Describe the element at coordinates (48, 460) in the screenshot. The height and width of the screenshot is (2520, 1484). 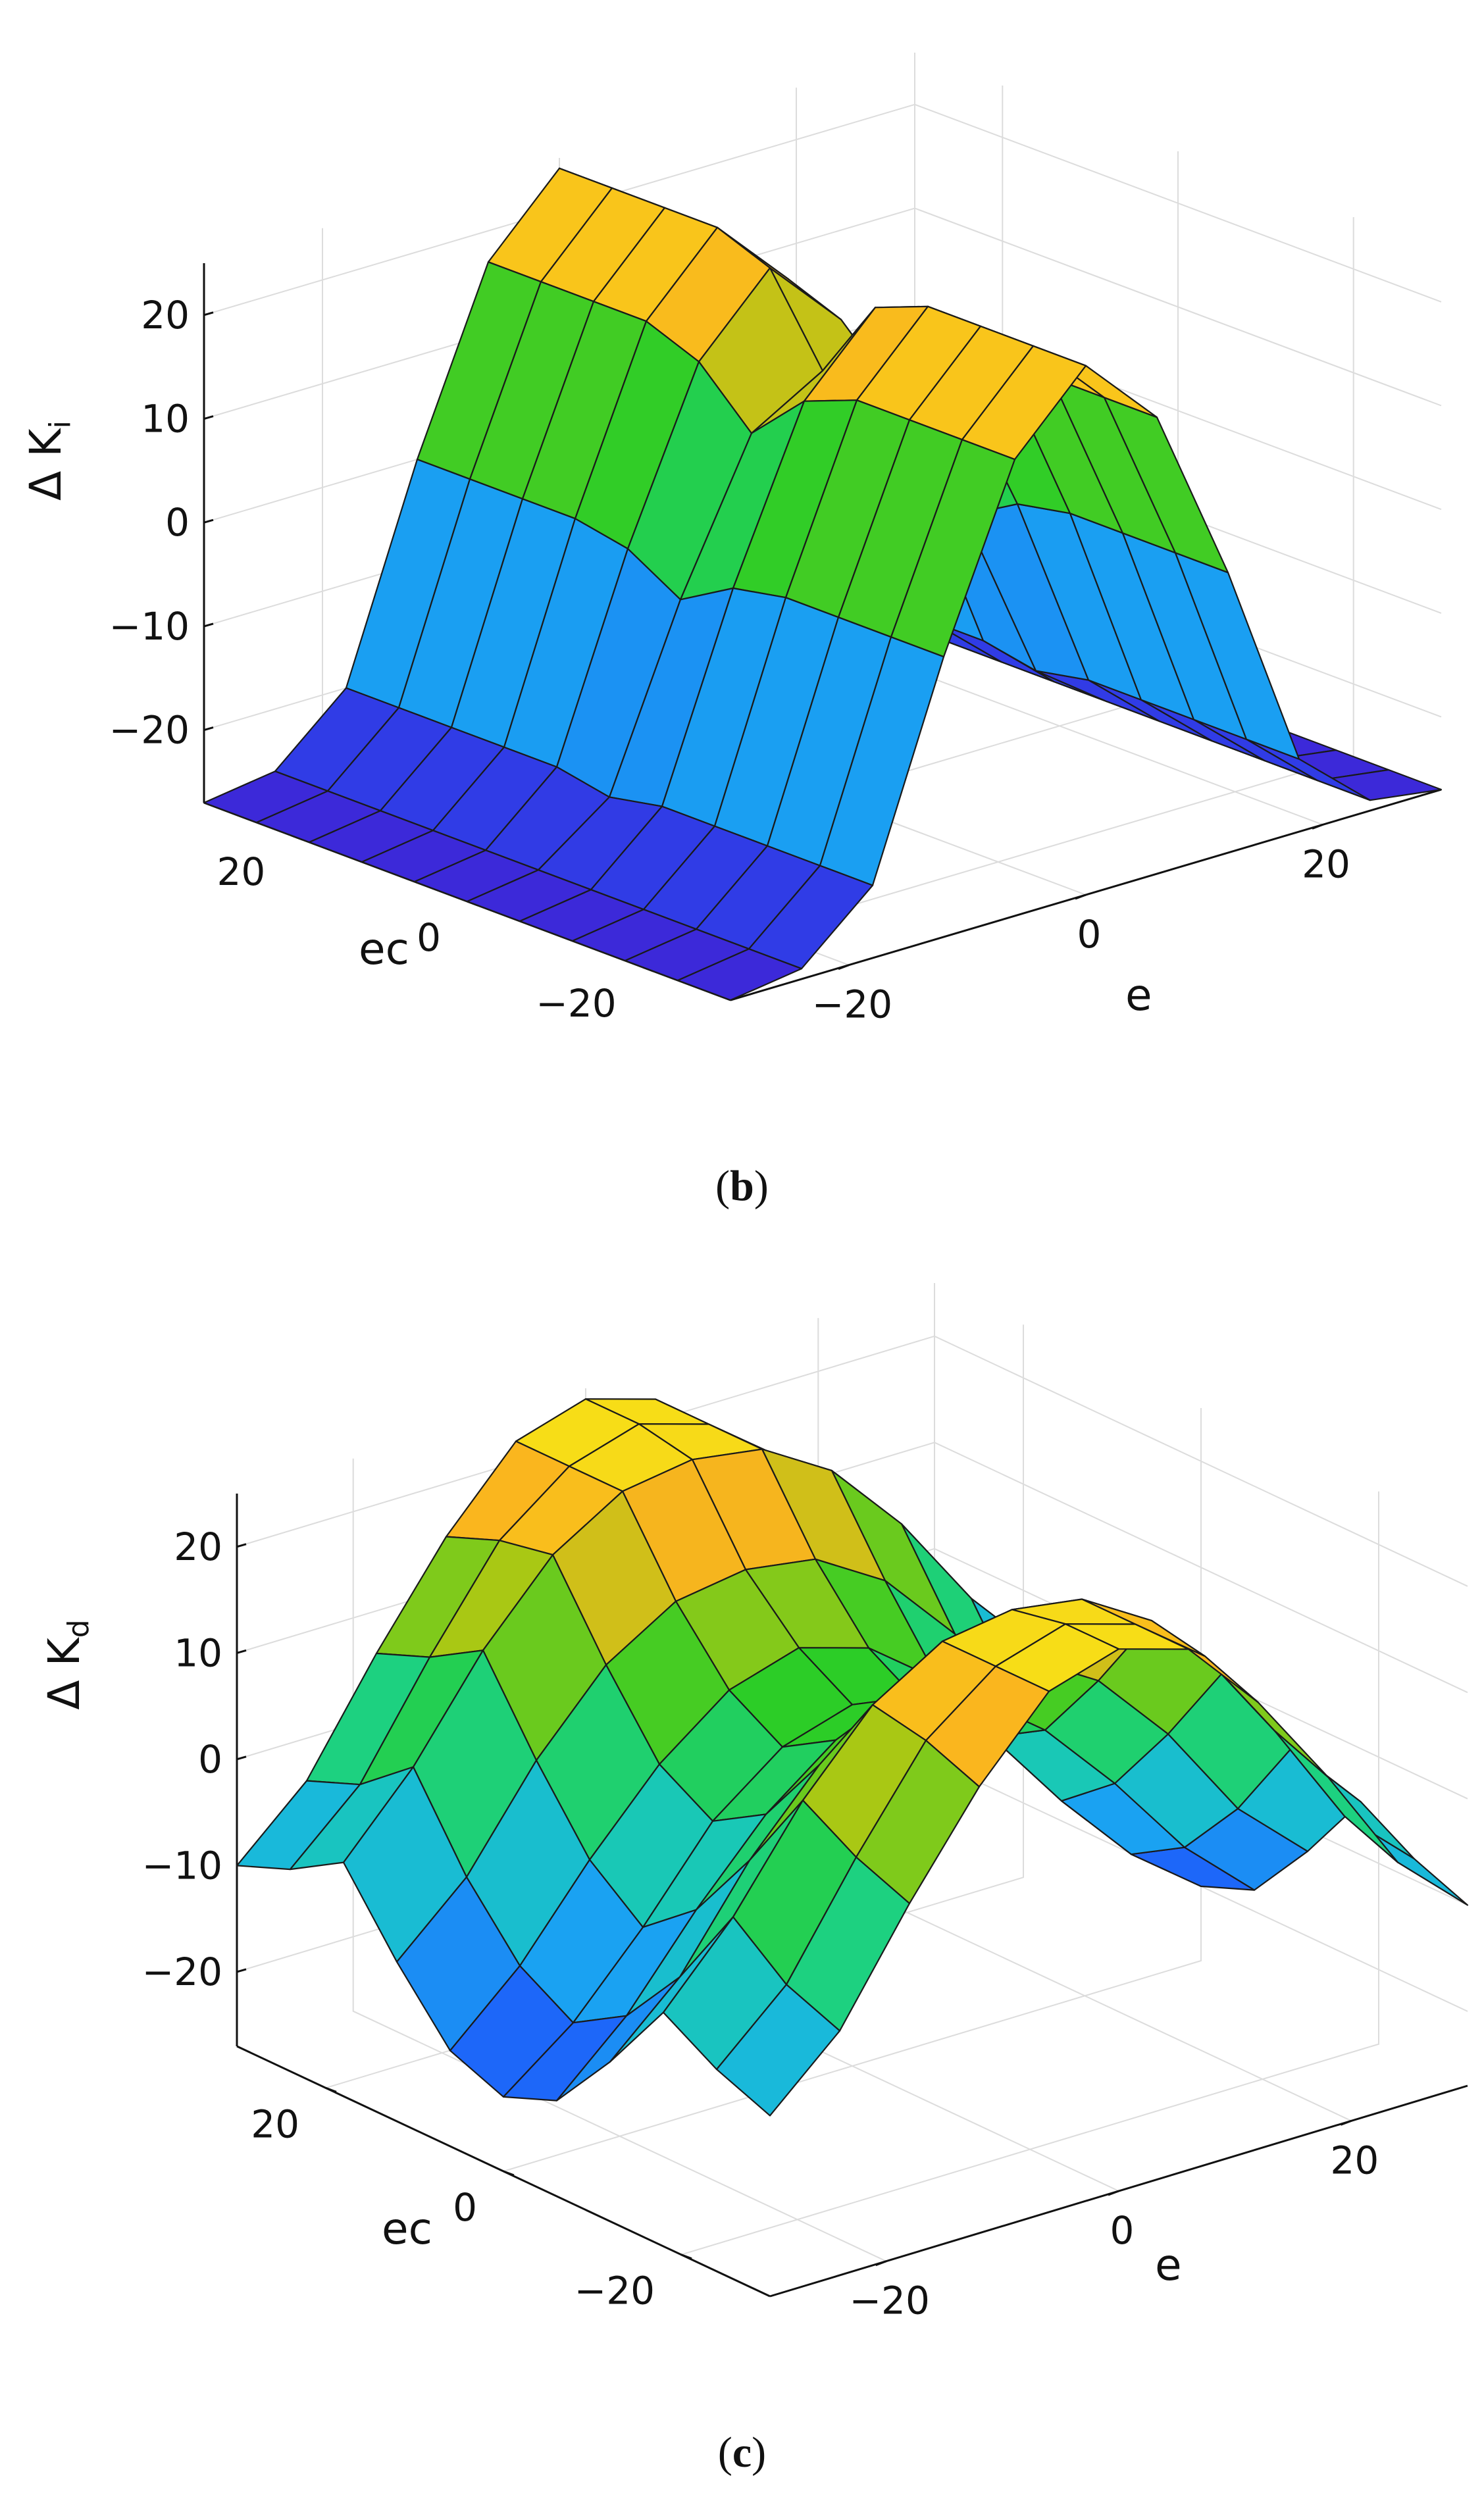
I see `z-axis-label: Δ Ki` at that location.